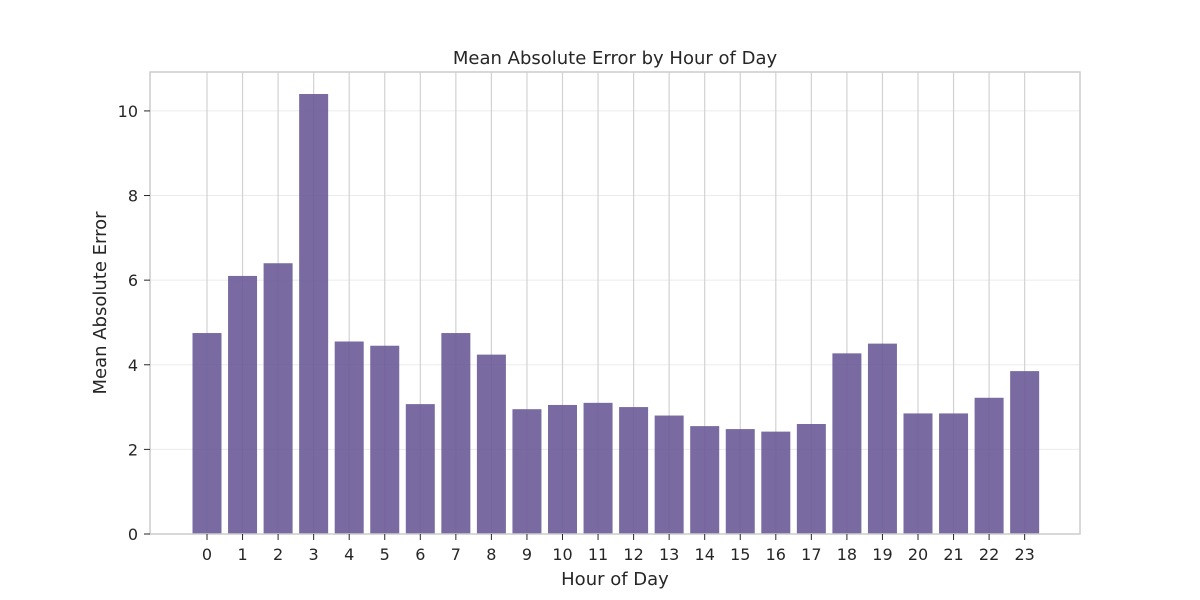 Image resolution: width=1200 pixels, height=600 pixels. I want to click on y-tick-label: 4, so click(133, 365).